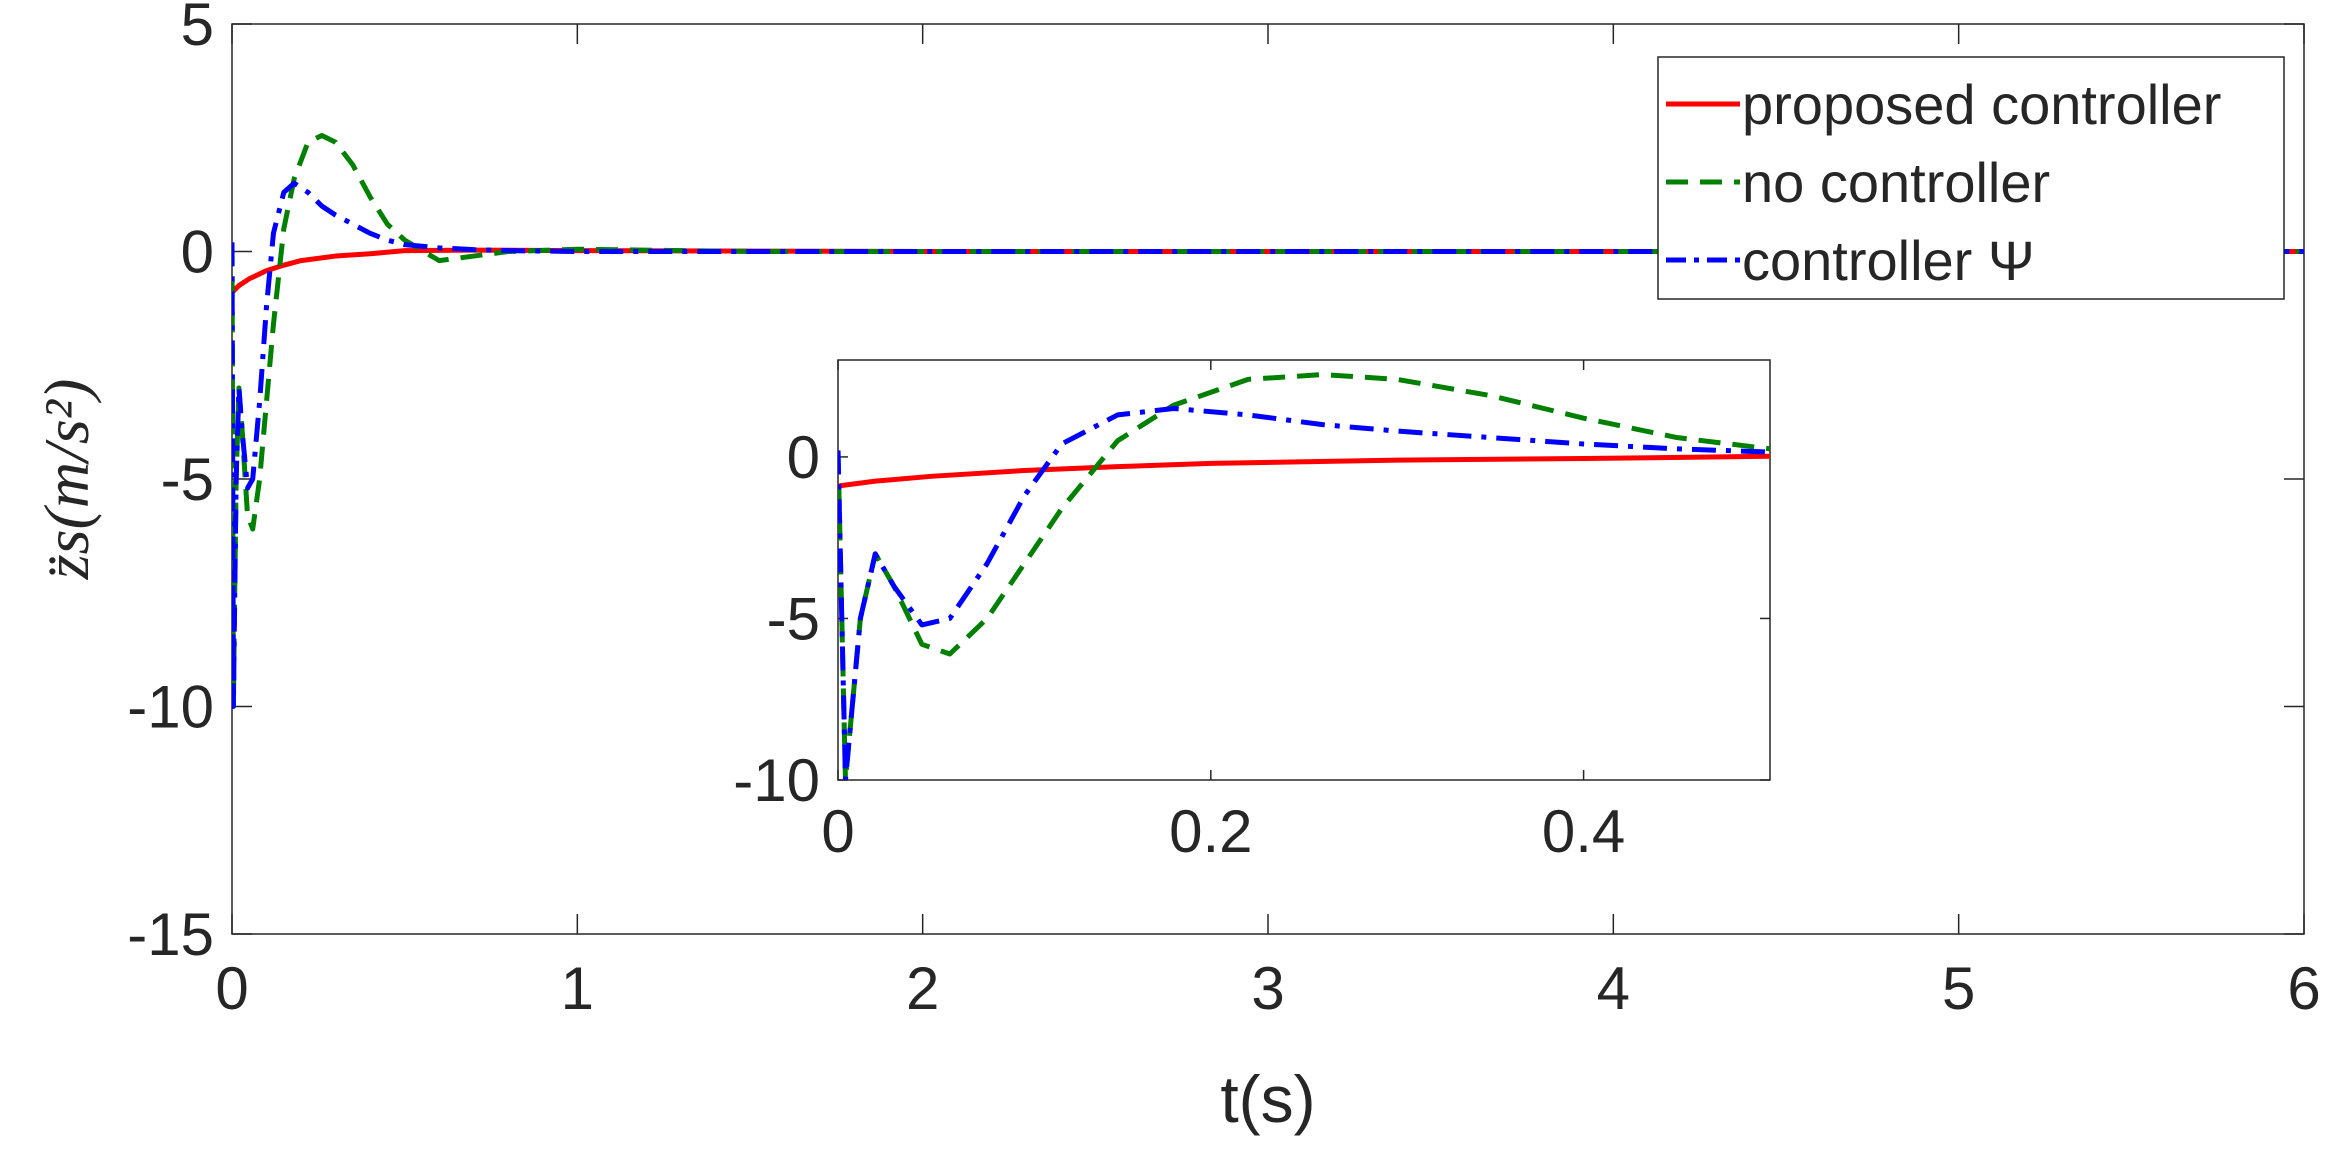  What do you see at coordinates (1304, 570) in the screenshot?
I see `inset-axes-frame` at bounding box center [1304, 570].